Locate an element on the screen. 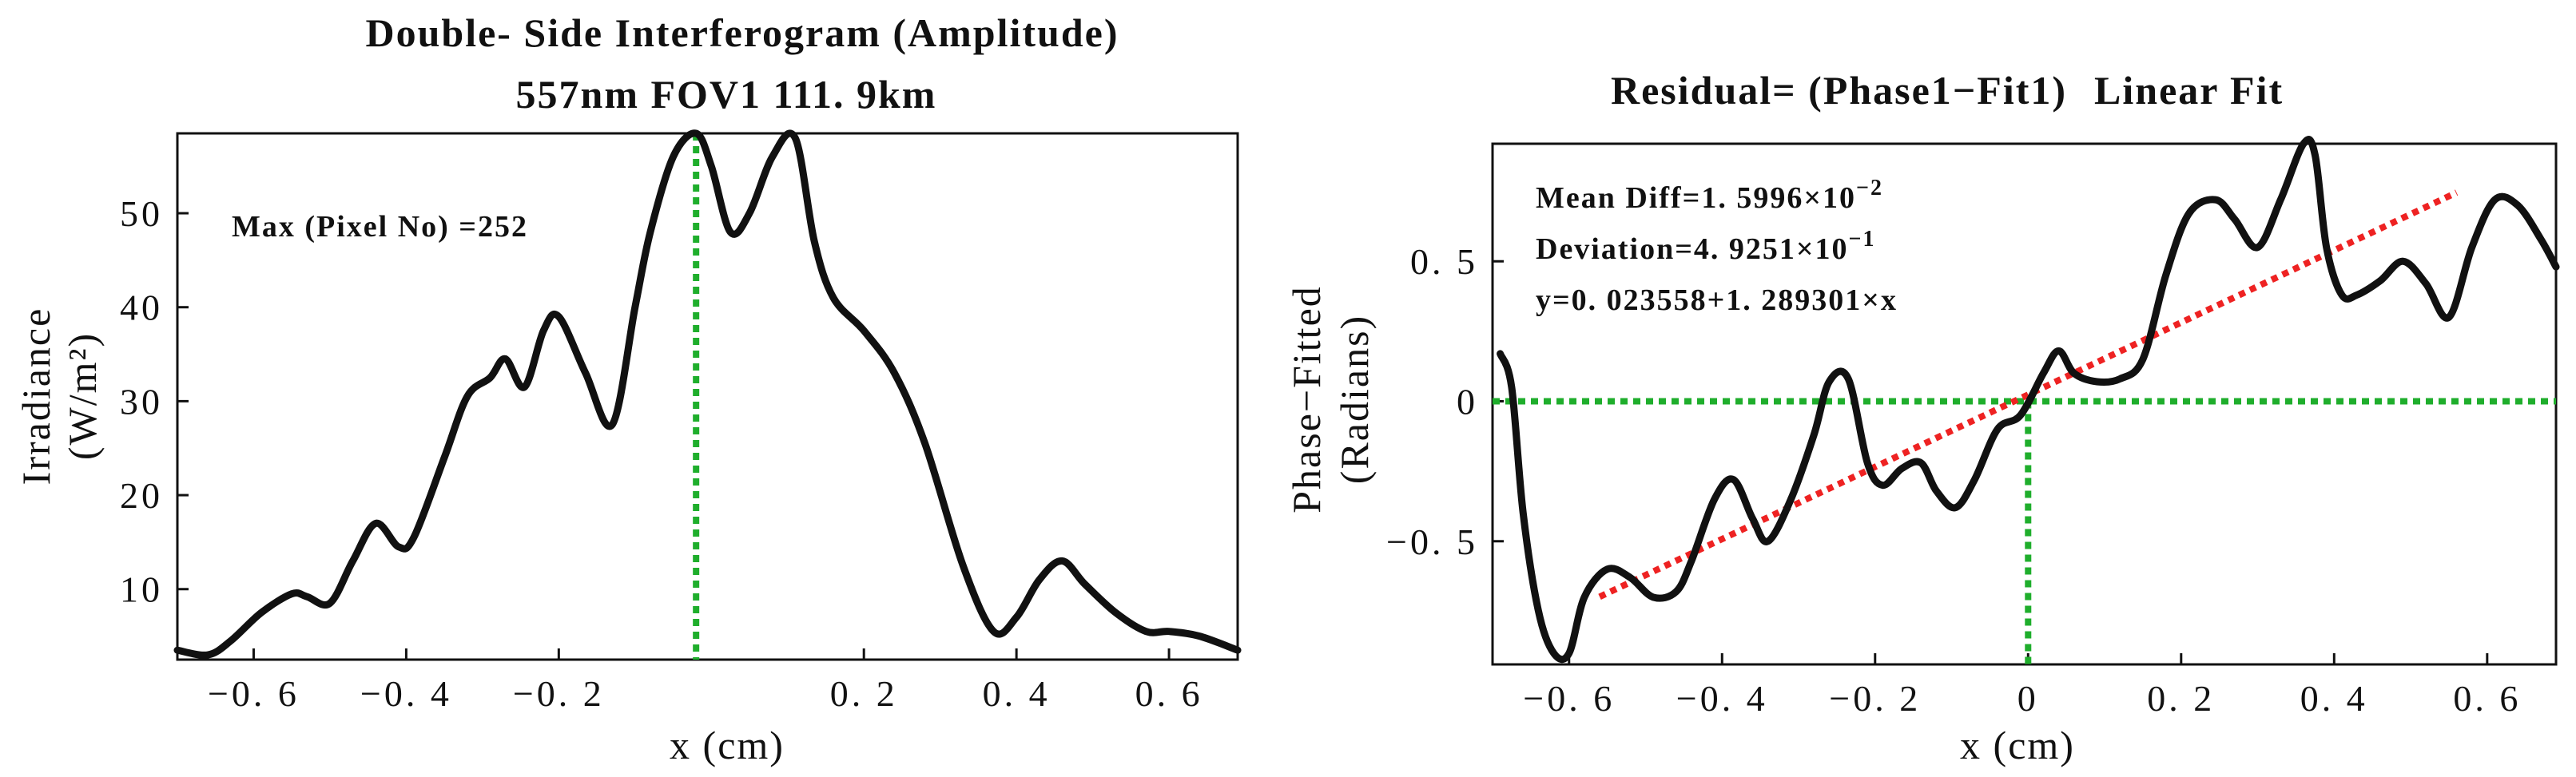 The image size is (2576, 777). right-x-tick-label: 0. 4 is located at coordinates (2334, 699).